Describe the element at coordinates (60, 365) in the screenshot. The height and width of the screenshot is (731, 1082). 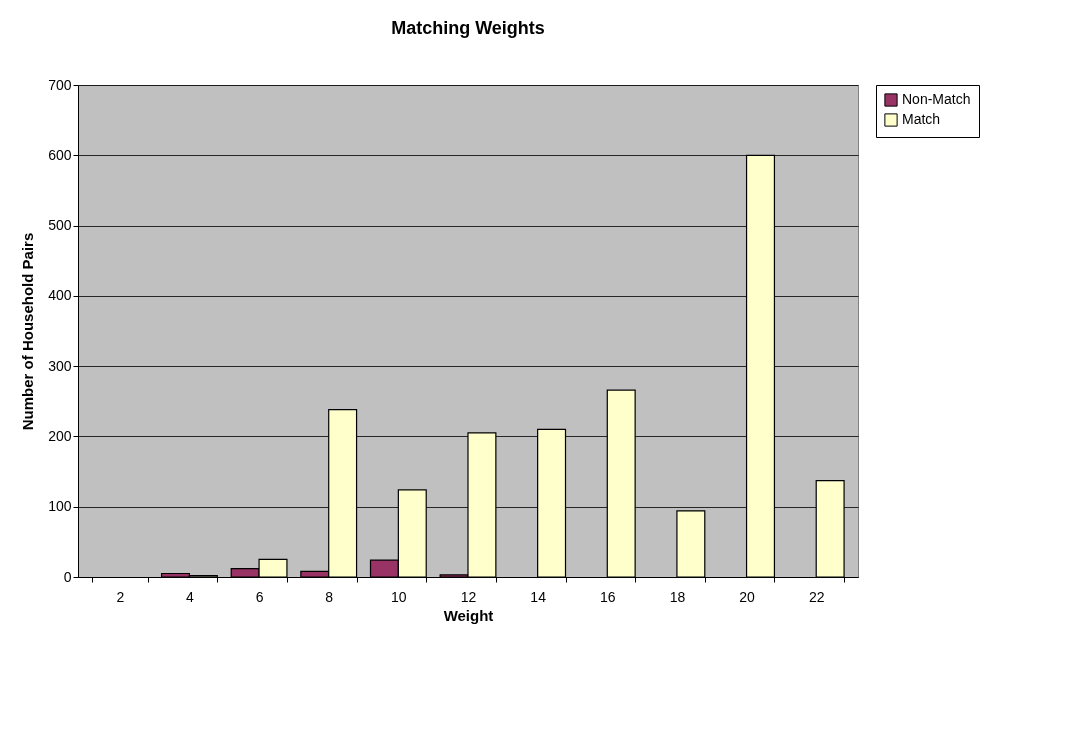
I see `y-tick-label: 300` at that location.